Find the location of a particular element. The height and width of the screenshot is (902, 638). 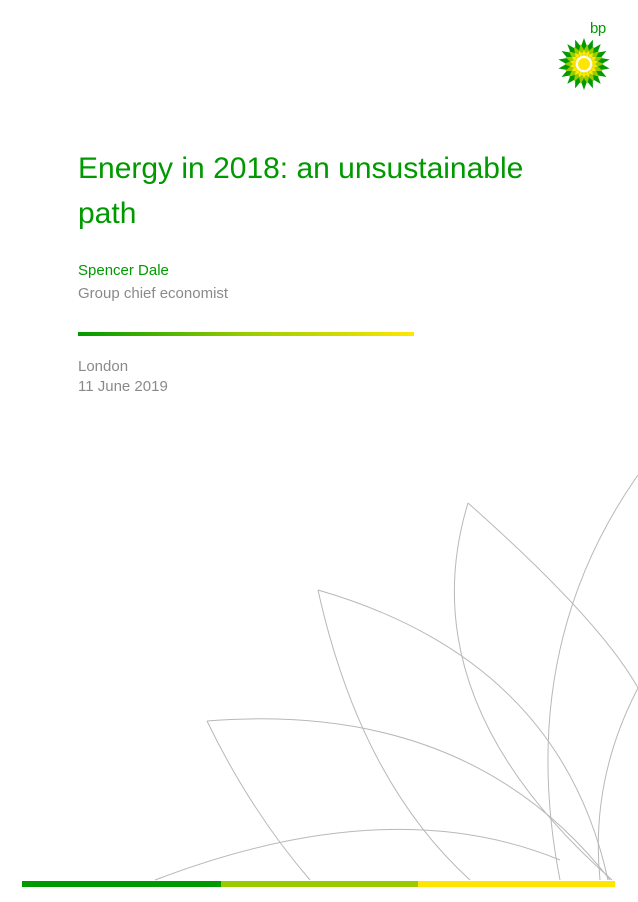

accent-rule is located at coordinates (246, 334).